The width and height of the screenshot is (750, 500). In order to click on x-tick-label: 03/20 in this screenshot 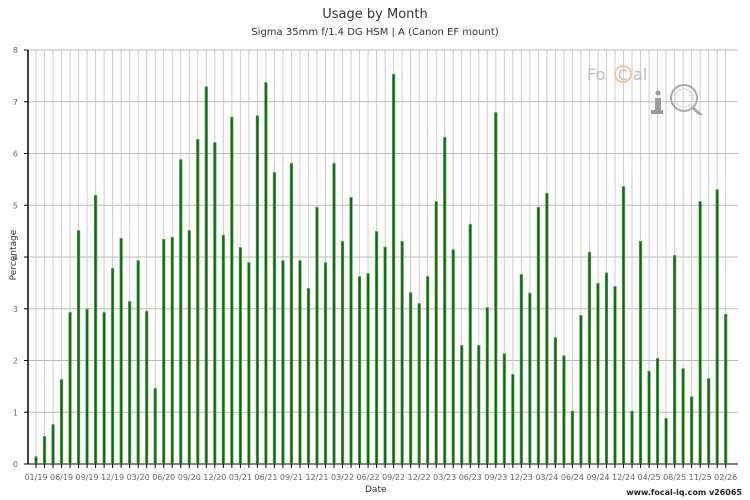, I will do `click(138, 477)`.